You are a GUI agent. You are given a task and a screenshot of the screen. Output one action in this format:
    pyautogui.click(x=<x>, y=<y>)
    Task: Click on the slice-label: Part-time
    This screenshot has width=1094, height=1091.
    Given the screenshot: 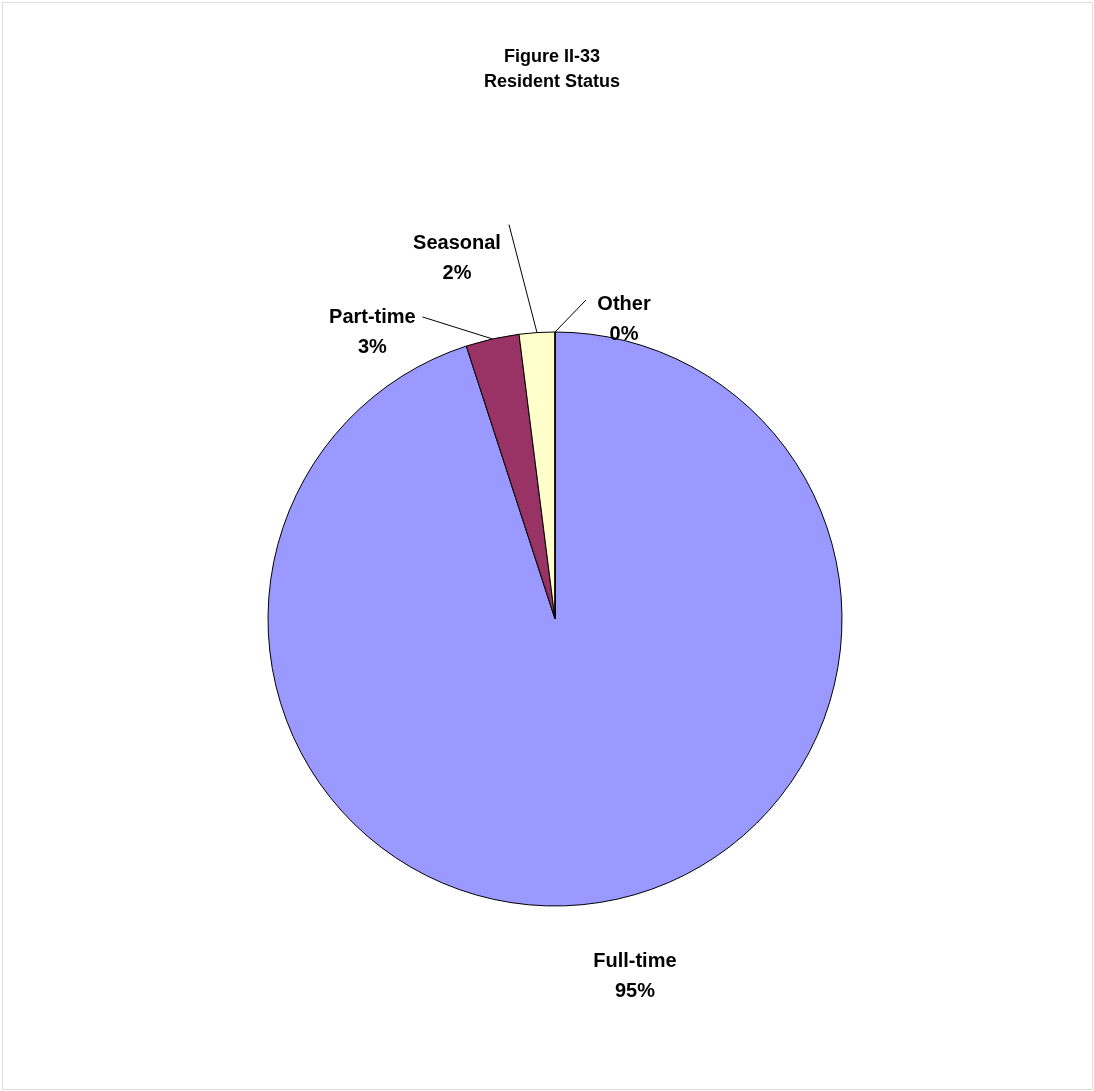 What is the action you would take?
    pyautogui.click(x=372, y=315)
    